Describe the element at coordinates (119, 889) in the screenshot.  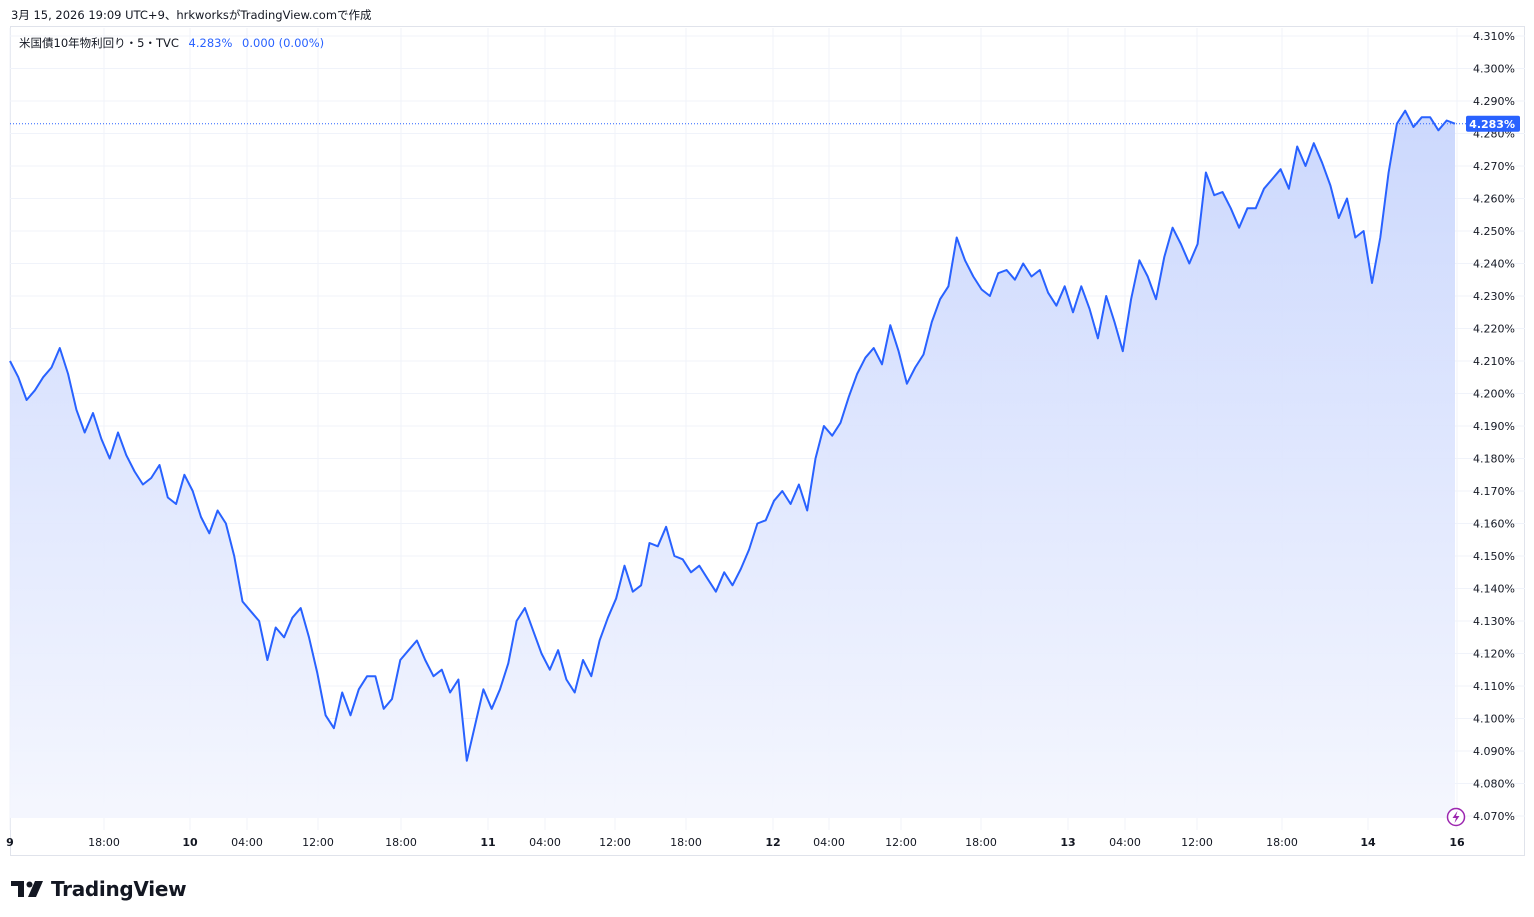
I see `brand-name: TradingView` at that location.